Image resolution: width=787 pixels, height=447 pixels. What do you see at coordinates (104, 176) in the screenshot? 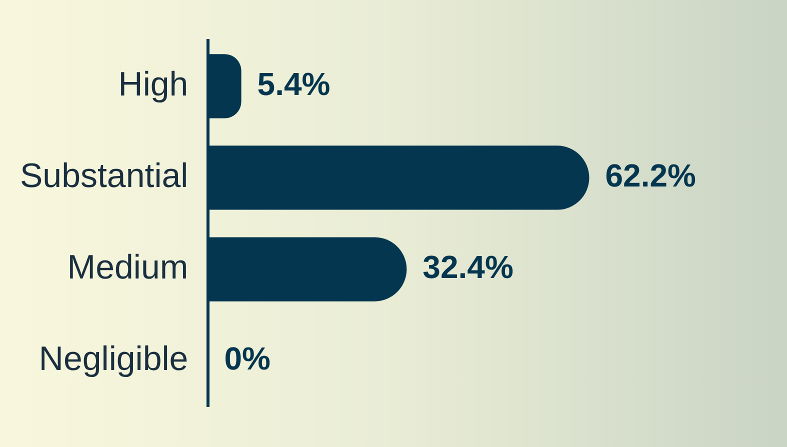
I see `y-tick-label: Substantial` at bounding box center [104, 176].